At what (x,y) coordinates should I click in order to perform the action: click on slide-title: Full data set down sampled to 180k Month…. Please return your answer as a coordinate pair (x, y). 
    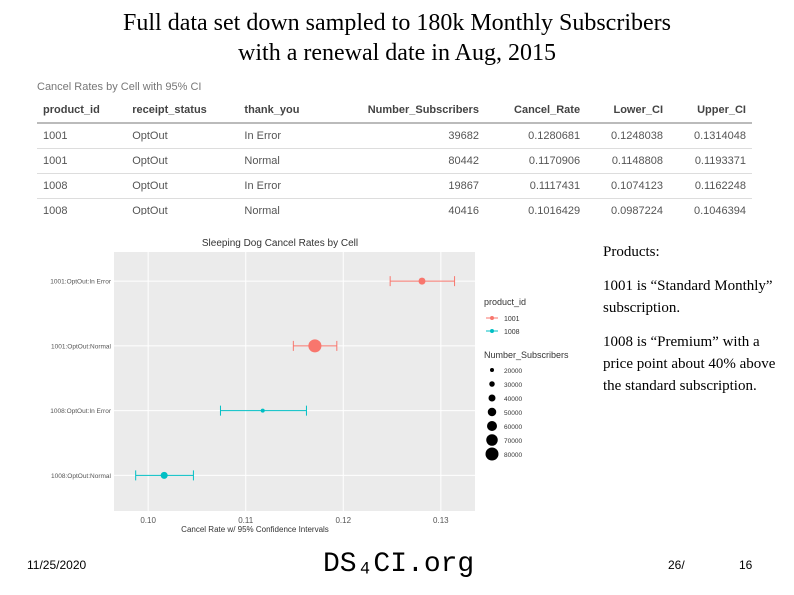
    Looking at the image, I should click on (397, 38).